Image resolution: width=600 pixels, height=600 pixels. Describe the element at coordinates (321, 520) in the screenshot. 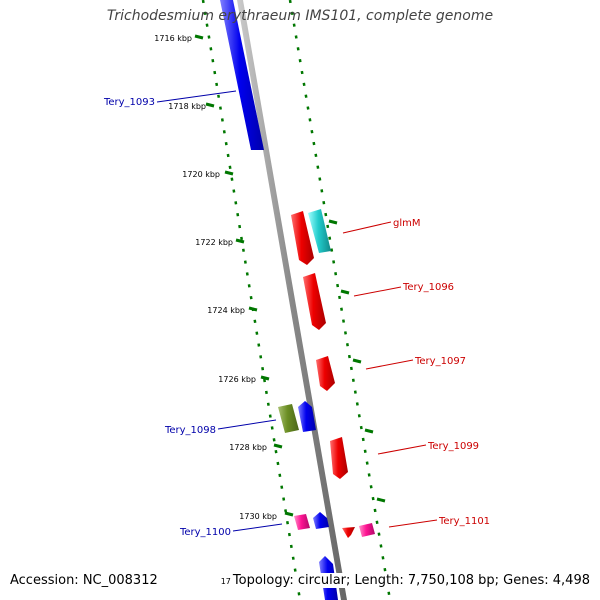

I see `gene-tery-1100-blue` at that location.